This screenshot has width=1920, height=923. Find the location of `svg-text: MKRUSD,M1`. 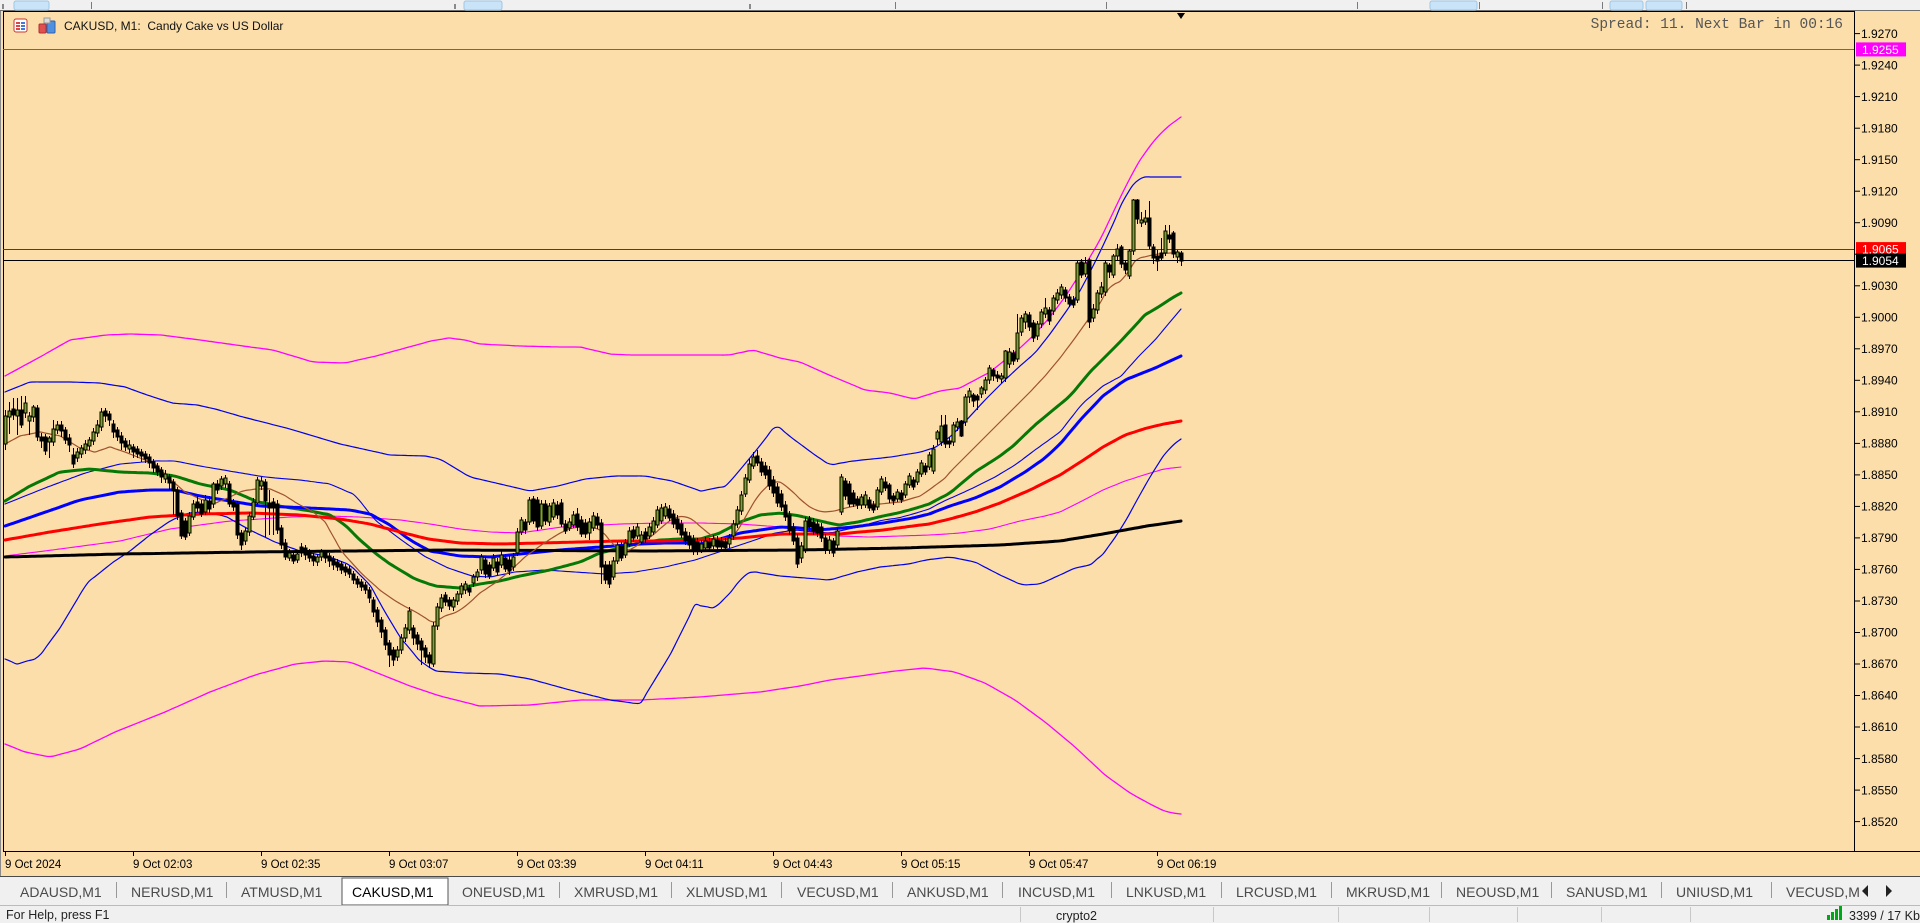

svg-text: MKRUSD,M1 is located at coordinates (1388, 892).